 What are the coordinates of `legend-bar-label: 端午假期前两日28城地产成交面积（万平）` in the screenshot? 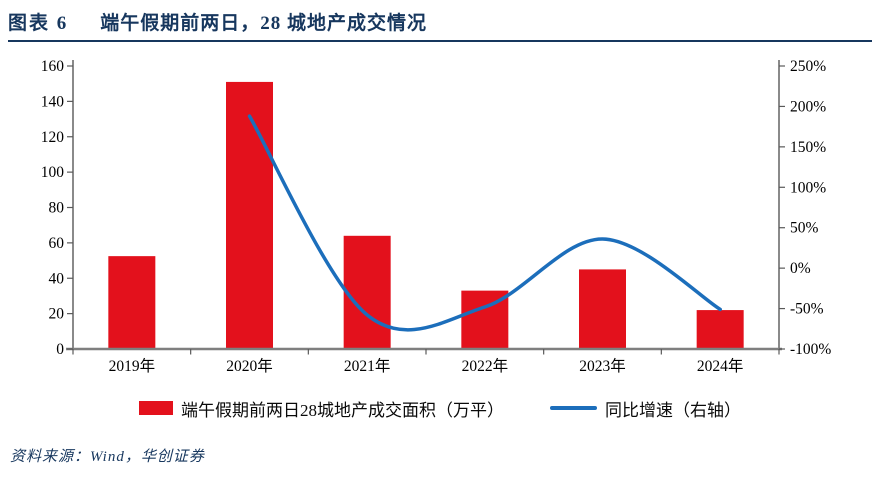 It's located at (342, 410).